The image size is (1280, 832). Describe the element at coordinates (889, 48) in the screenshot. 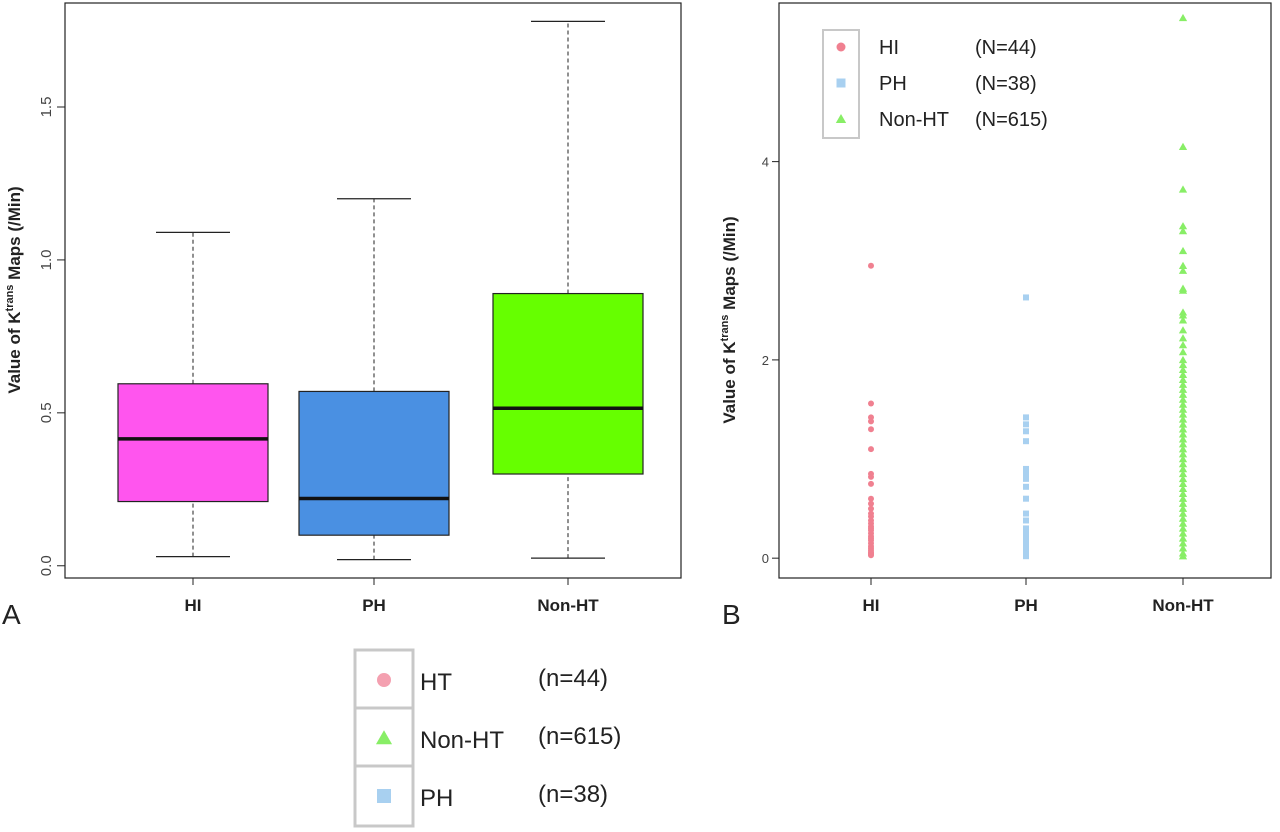

I see `legend-label: HI` at that location.